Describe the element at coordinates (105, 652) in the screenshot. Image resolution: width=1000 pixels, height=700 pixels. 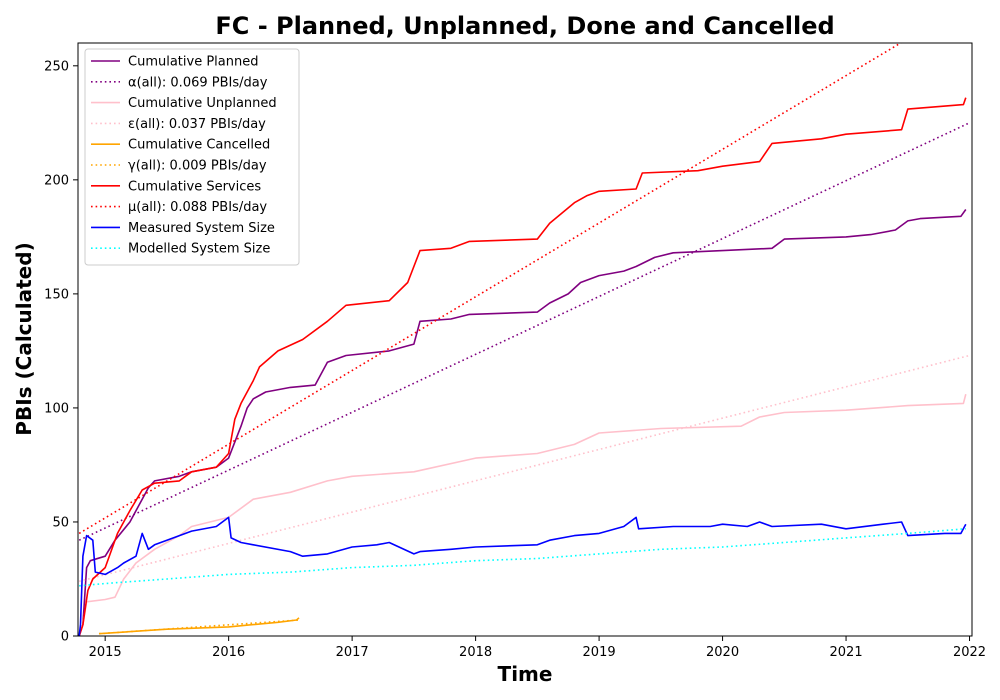
I see `x-tick-label: 2015` at that location.